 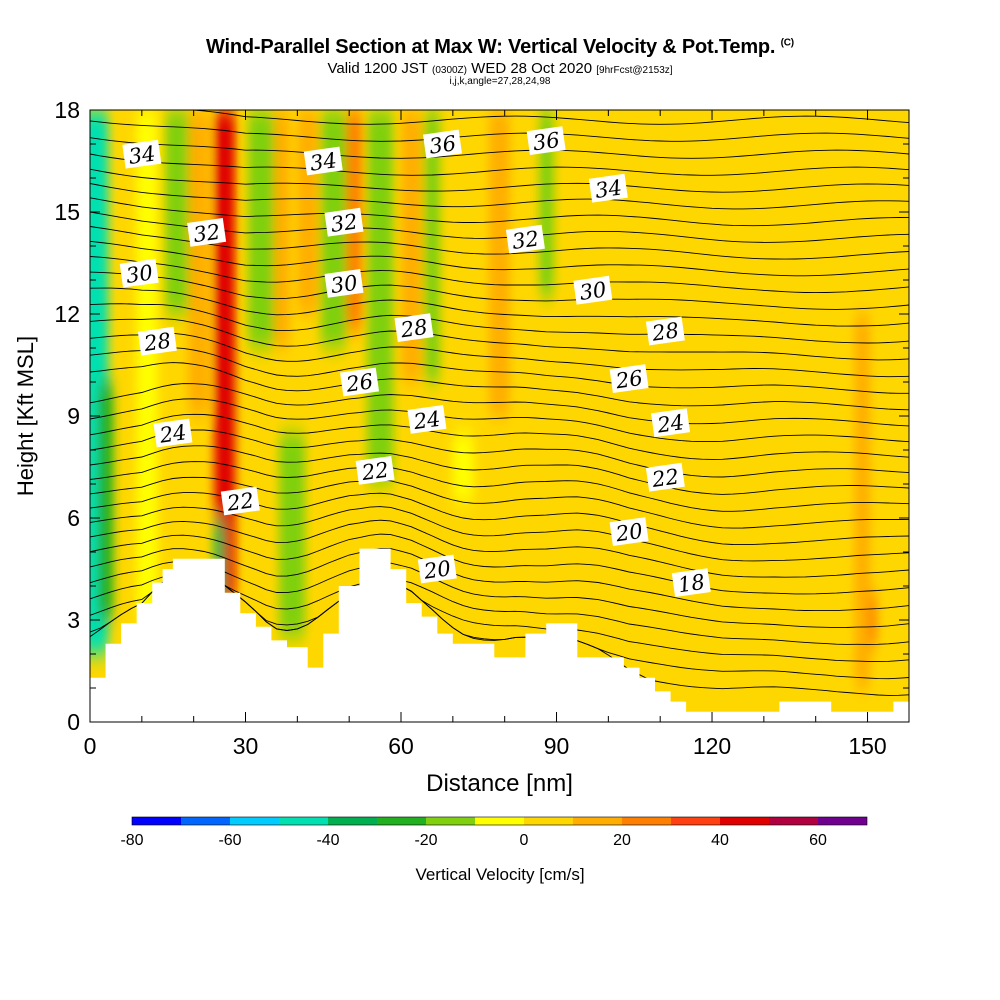 What do you see at coordinates (524, 840) in the screenshot?
I see `colorbar-tick-label: 0` at bounding box center [524, 840].